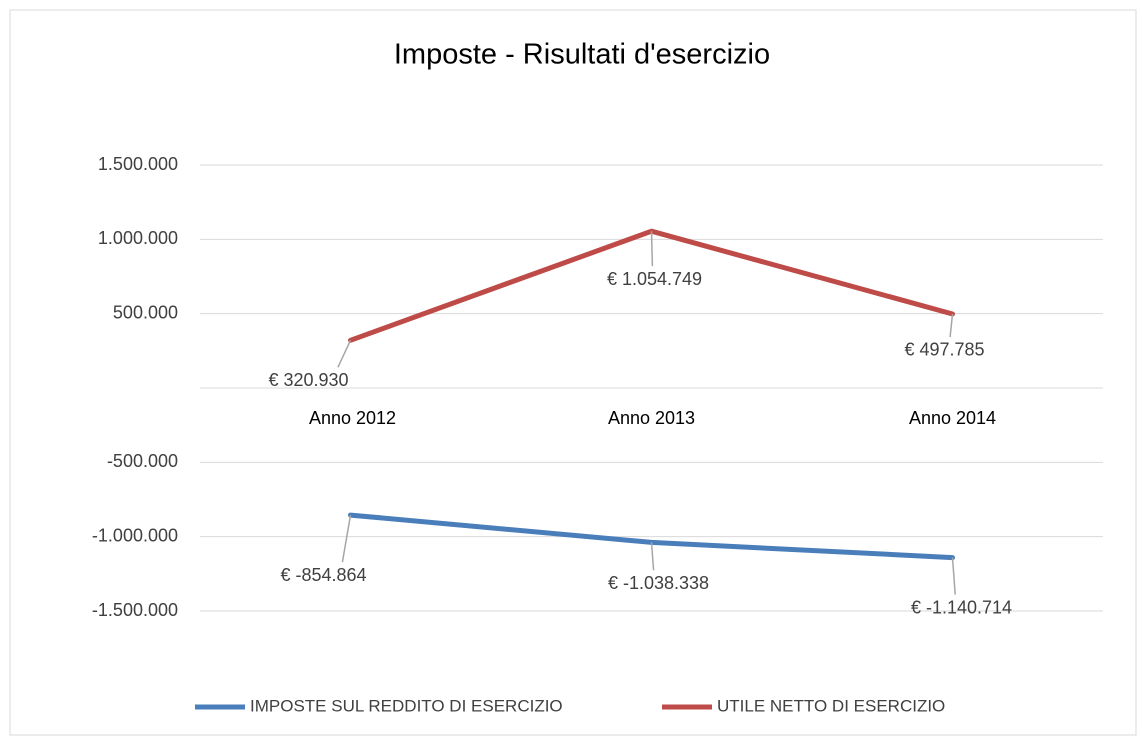 This screenshot has height=745, width=1142. I want to click on y-tick-label: 1.500.000, so click(138, 164).